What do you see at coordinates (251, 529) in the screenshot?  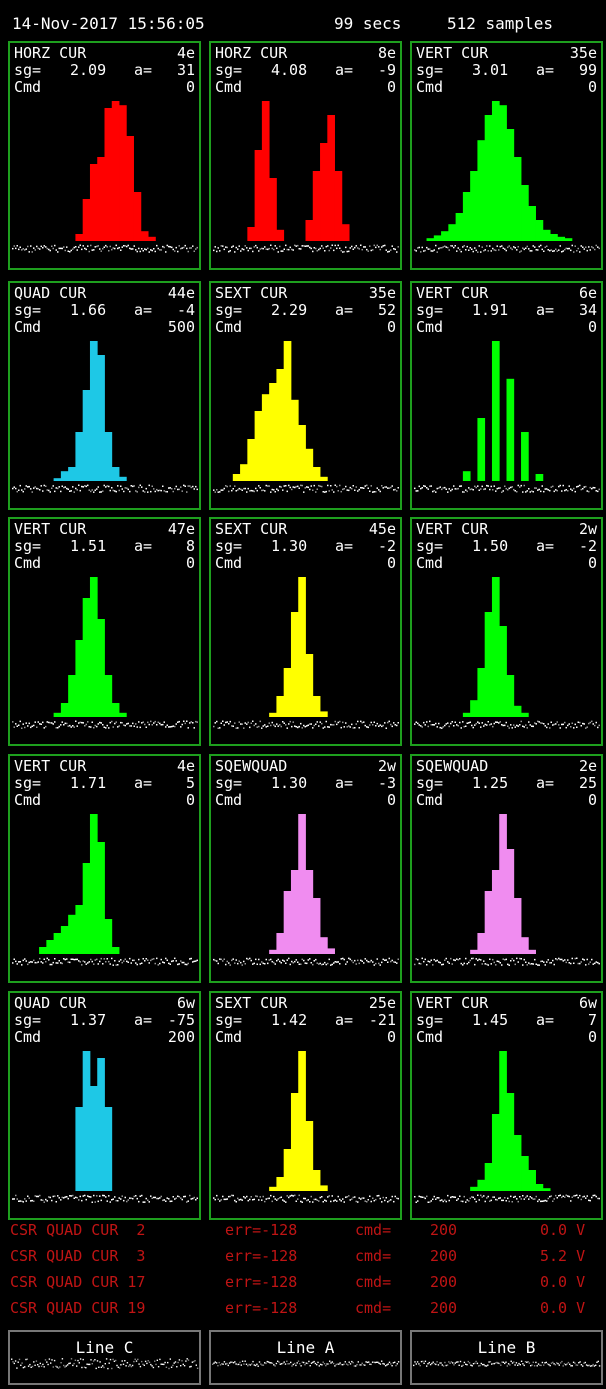 I see `panel-name: SEXT CUR` at bounding box center [251, 529].